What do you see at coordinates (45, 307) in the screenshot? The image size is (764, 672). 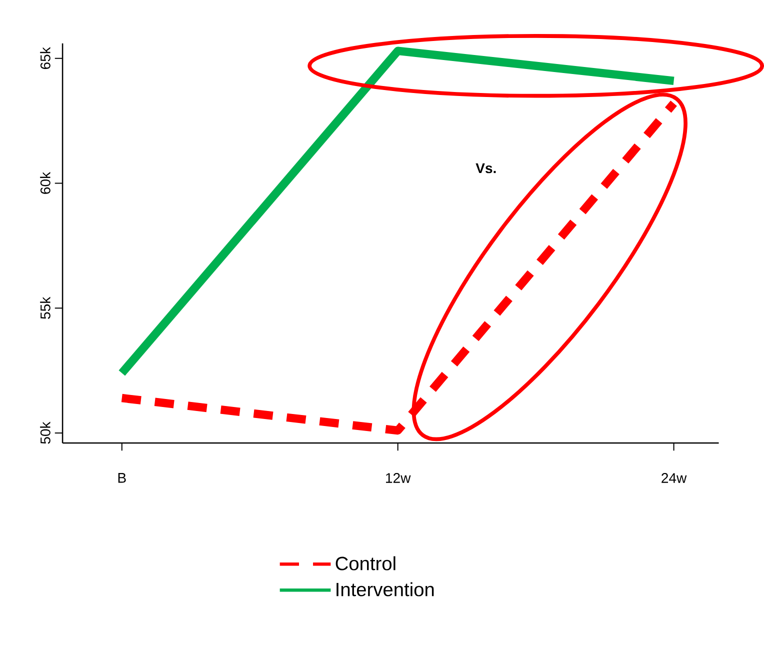 I see `y-tick-label: 55k` at bounding box center [45, 307].